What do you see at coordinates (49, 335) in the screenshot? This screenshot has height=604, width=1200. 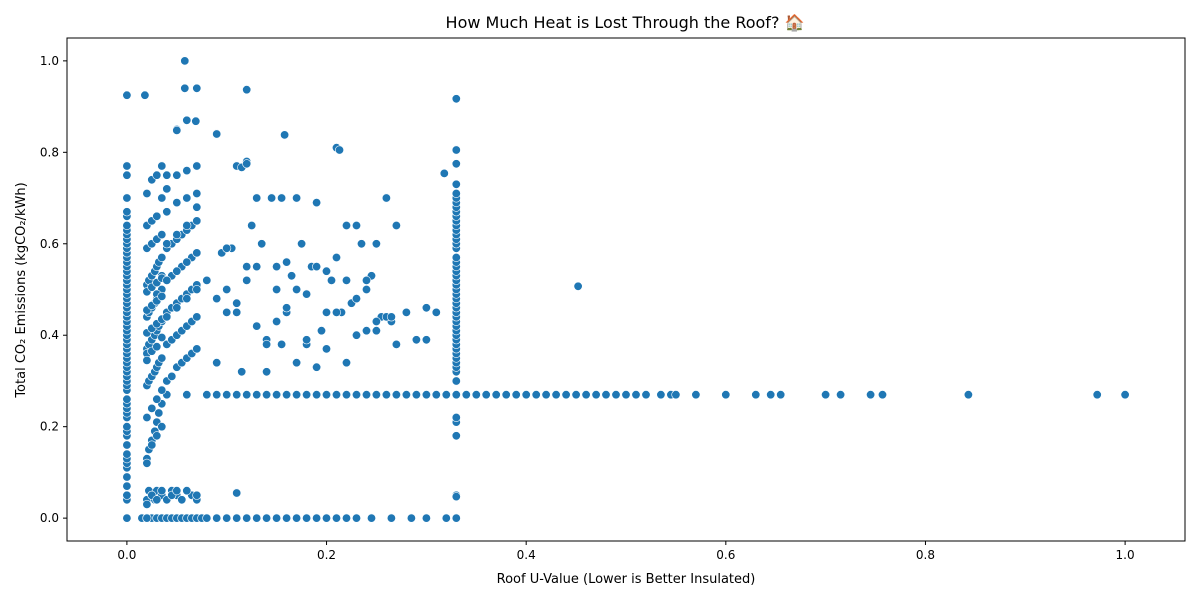 I see `y-tick-label: 0.4` at bounding box center [49, 335].